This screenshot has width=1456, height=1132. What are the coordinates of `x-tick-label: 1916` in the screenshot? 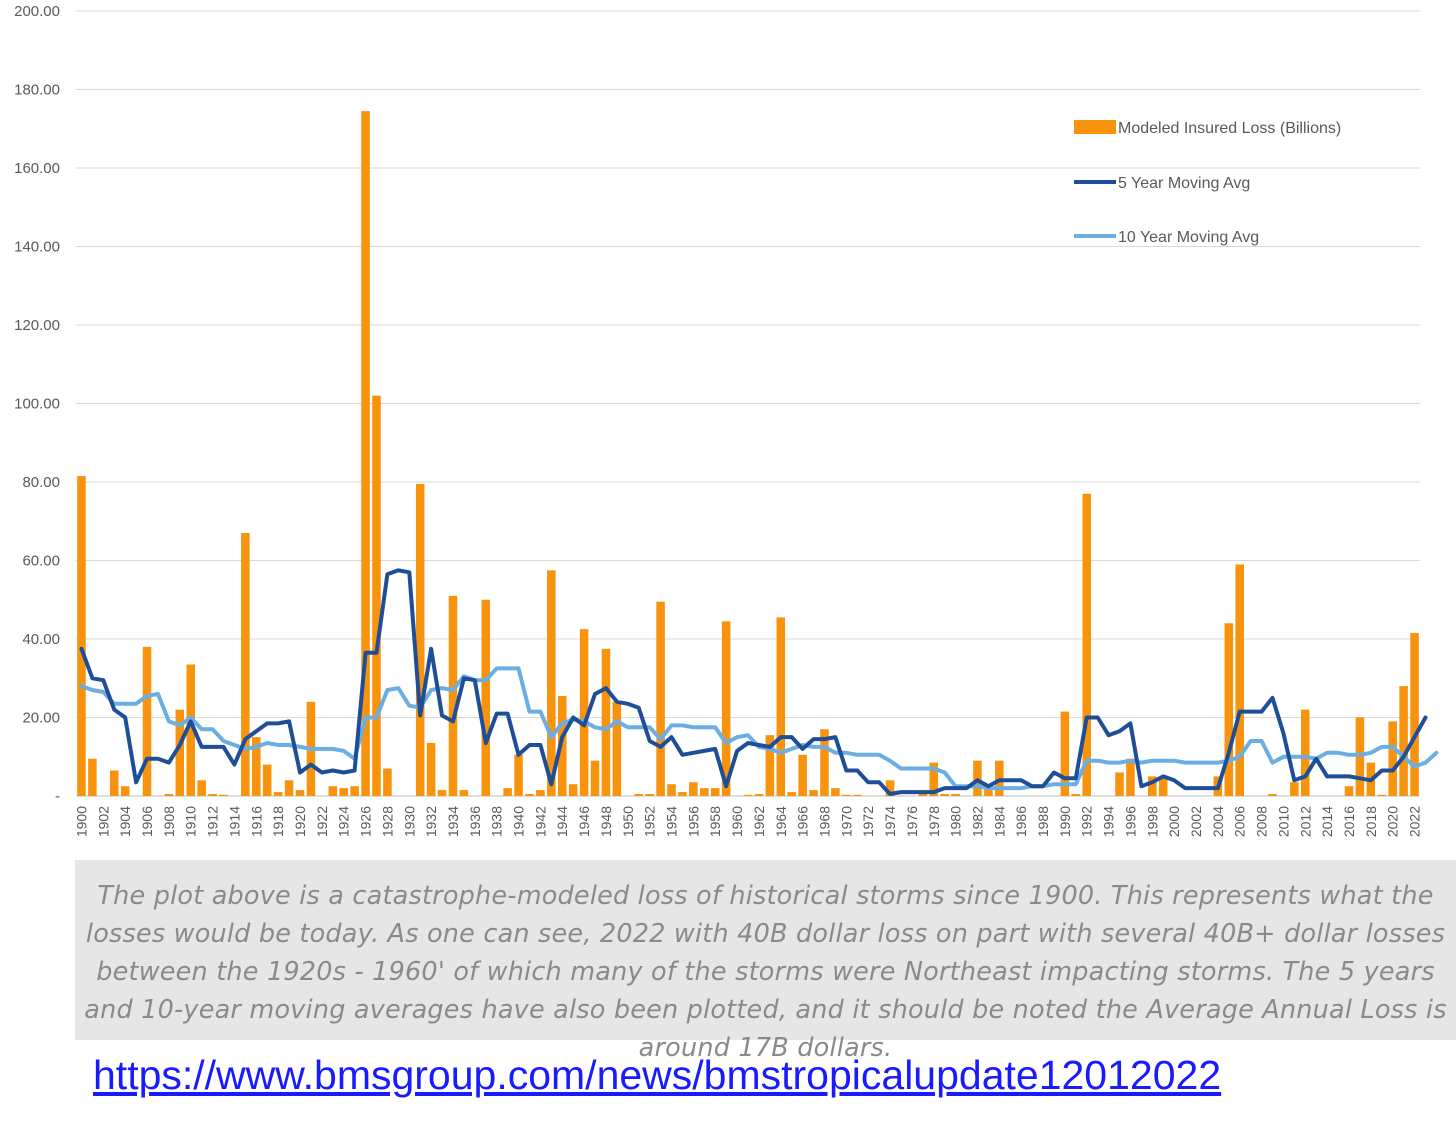 It's located at (256, 821).